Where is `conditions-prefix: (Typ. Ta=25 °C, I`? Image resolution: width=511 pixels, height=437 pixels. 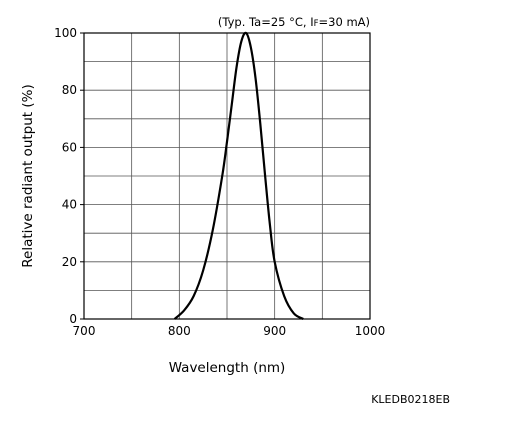 conditions-prefix: (Typ. Ta=25 °C, I is located at coordinates (266, 22).